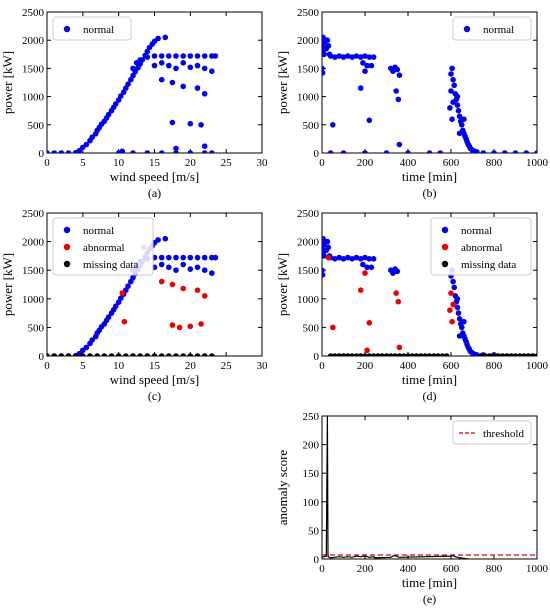  What do you see at coordinates (154, 396) in the screenshot?
I see `panel-caption: (c)` at bounding box center [154, 396].